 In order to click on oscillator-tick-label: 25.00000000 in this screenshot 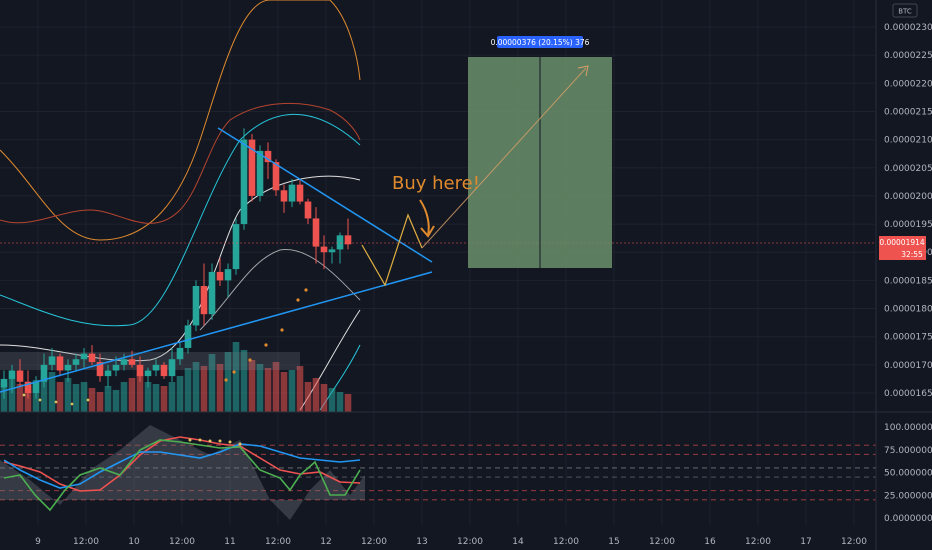, I will do `click(908, 496)`.